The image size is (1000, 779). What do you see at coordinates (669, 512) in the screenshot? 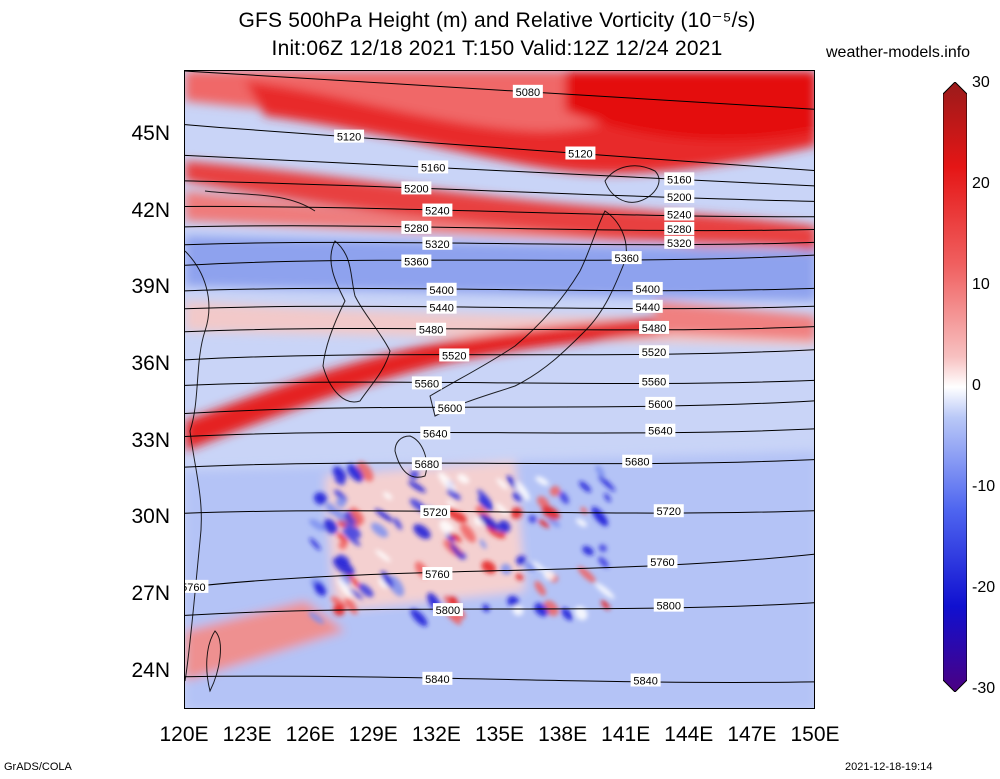
I see `contour-label: 5720` at bounding box center [669, 512].